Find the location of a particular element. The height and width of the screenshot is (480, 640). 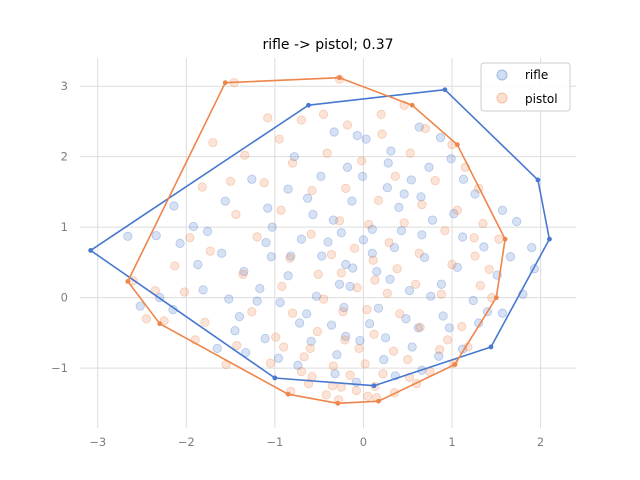

legend-marker-rifle is located at coordinates (502, 75).